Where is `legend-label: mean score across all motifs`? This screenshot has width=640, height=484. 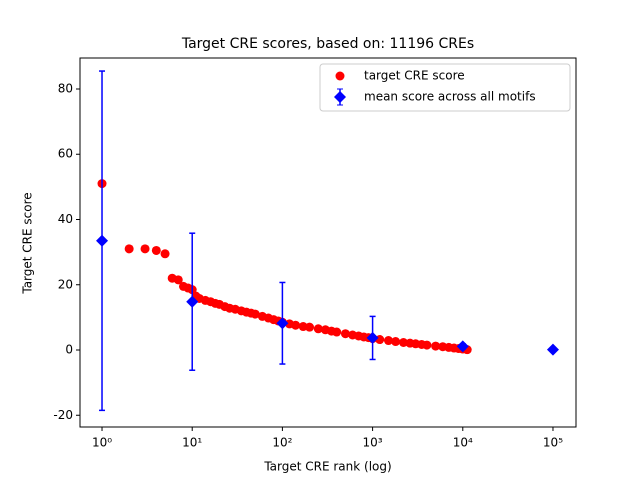 legend-label: mean score across all motifs is located at coordinates (450, 97).